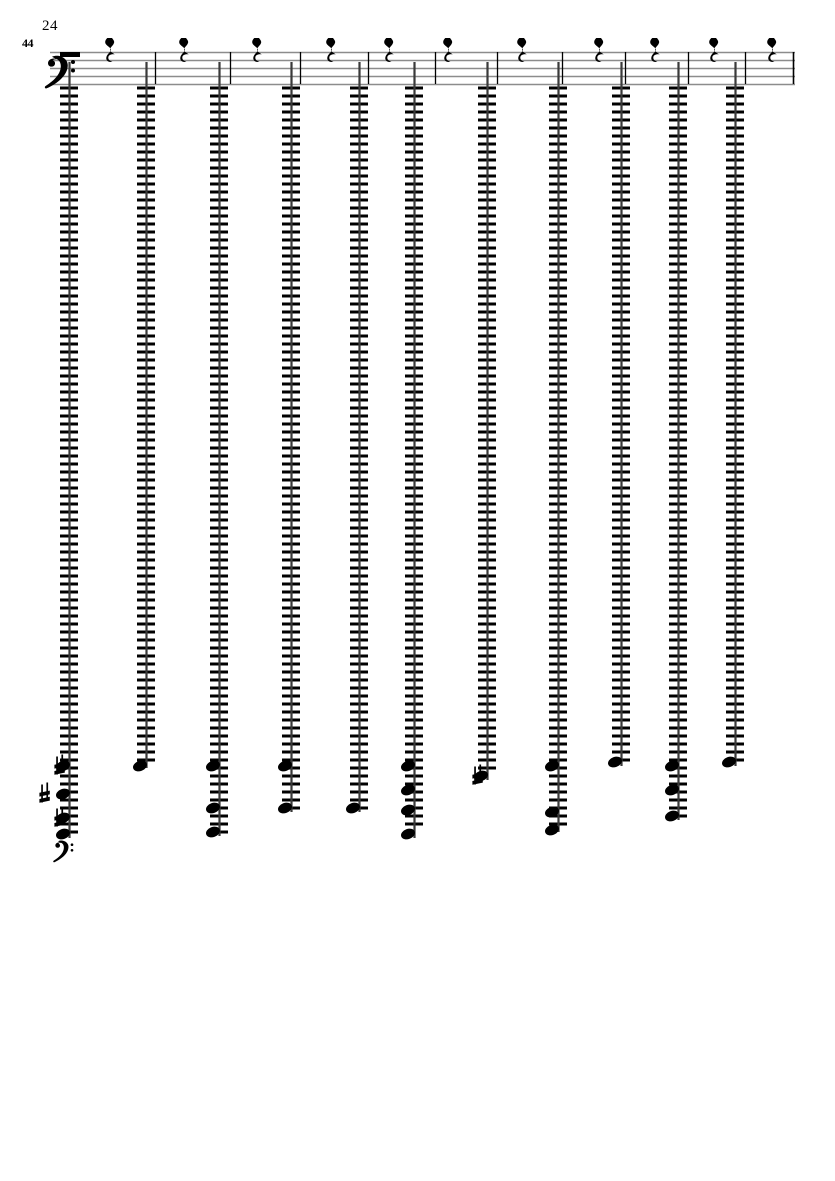  Describe the element at coordinates (50, 26) in the screenshot. I see `measure-number: 24` at that location.